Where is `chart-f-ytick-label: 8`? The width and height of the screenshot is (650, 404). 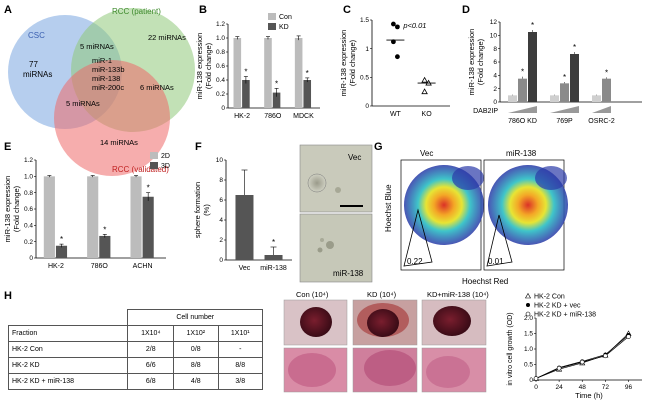 chart-f-ytick-label: 8 is located at coordinates (221, 180).